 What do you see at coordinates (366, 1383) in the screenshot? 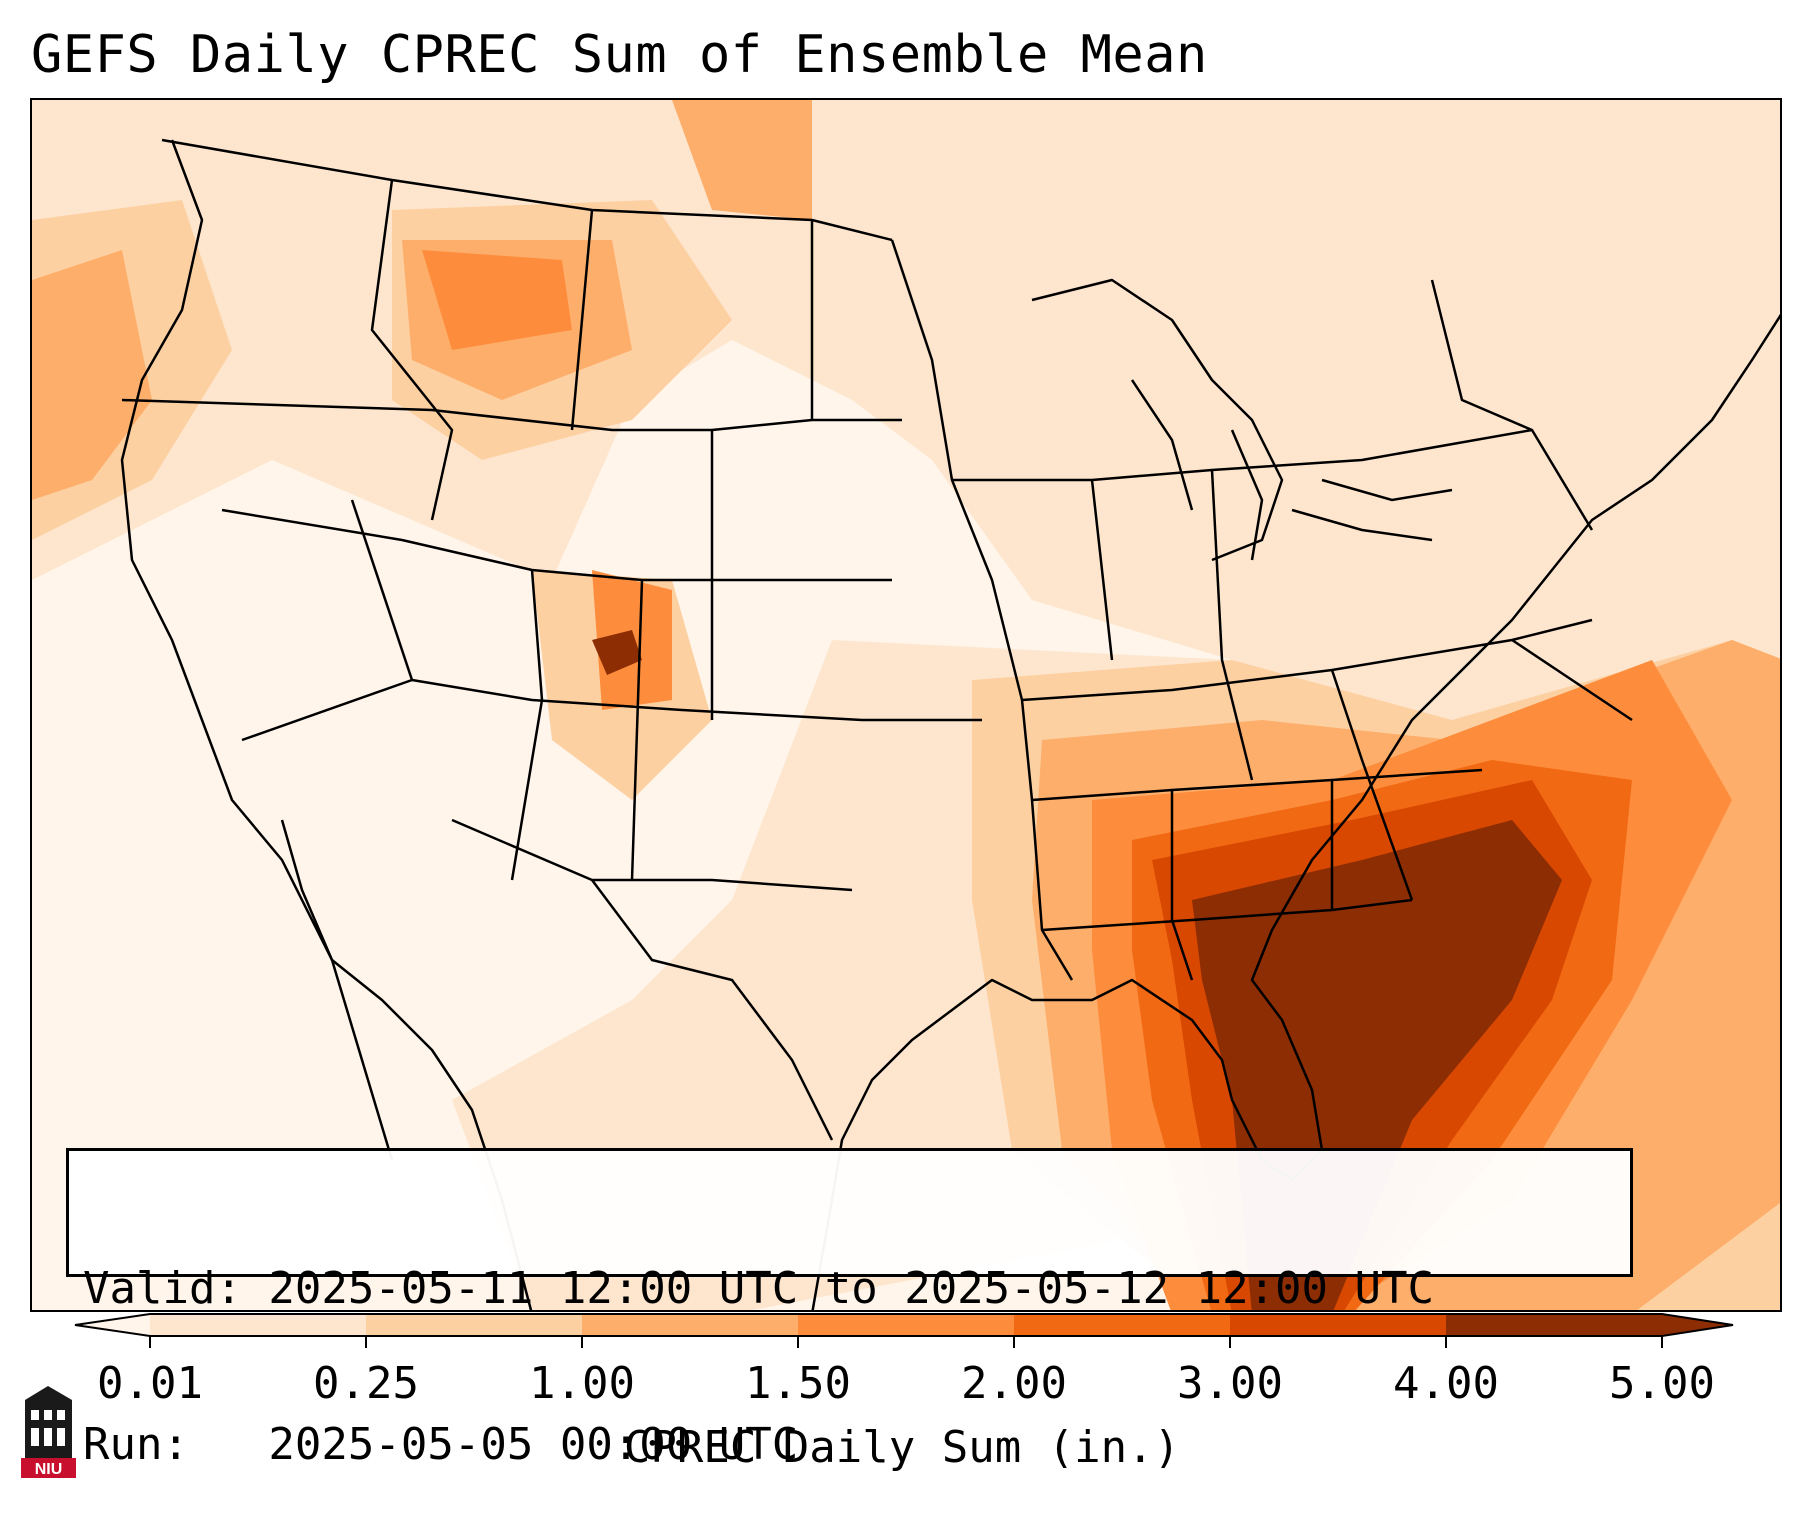
I see `colorbar-tick-label: 0.25` at bounding box center [366, 1383].